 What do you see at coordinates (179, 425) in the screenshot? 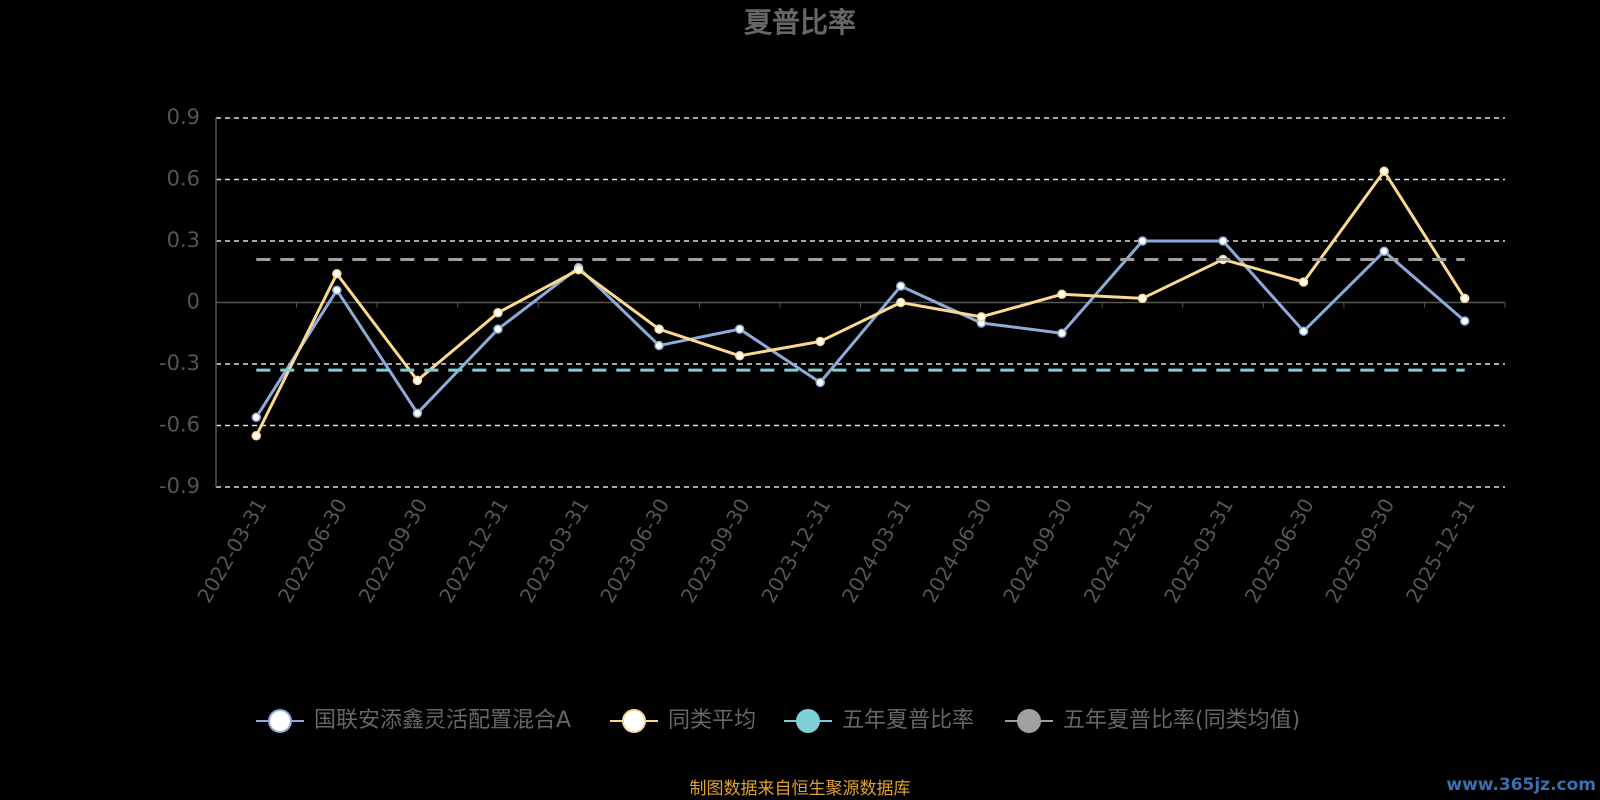
I see `y-tick-label: -0.6` at bounding box center [179, 425].